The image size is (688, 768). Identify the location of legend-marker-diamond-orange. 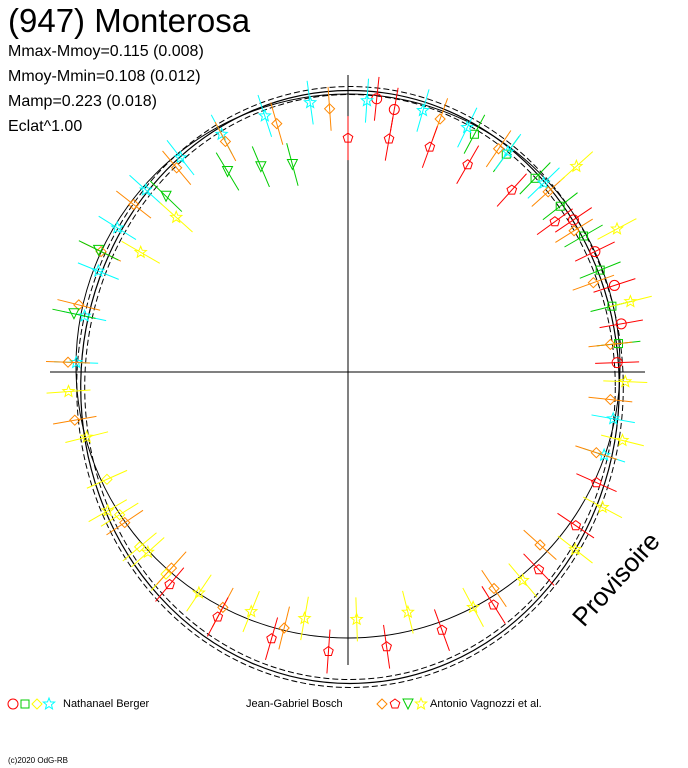
(382, 704).